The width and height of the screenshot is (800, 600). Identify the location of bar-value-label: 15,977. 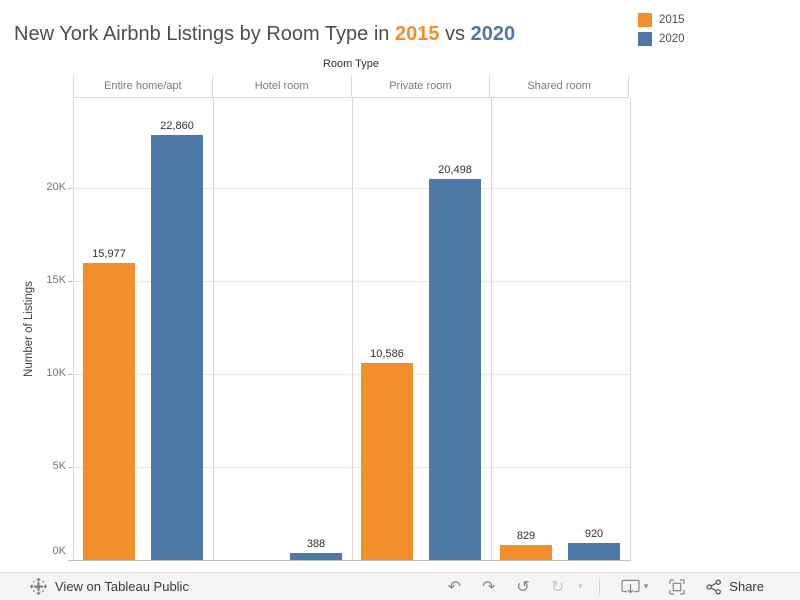
(109, 254).